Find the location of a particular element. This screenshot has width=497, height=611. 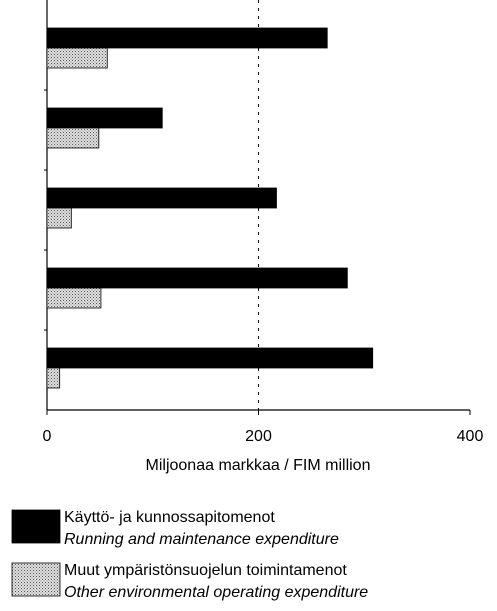

legend-label: Käyttö- ja kunnossapitomenot is located at coordinates (169, 517).